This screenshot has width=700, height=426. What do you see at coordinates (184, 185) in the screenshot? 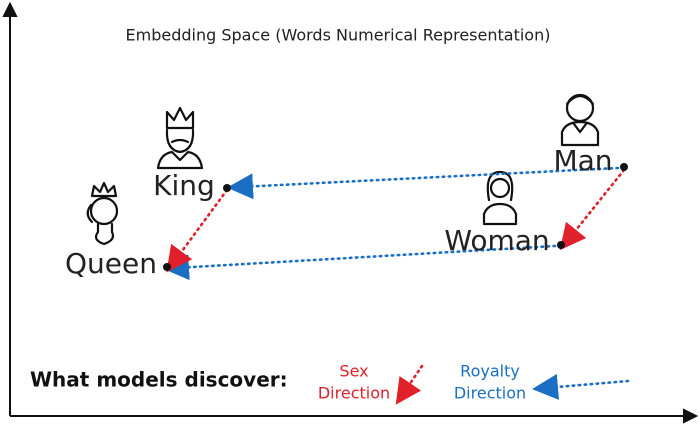
I see `word-label: King` at bounding box center [184, 185].